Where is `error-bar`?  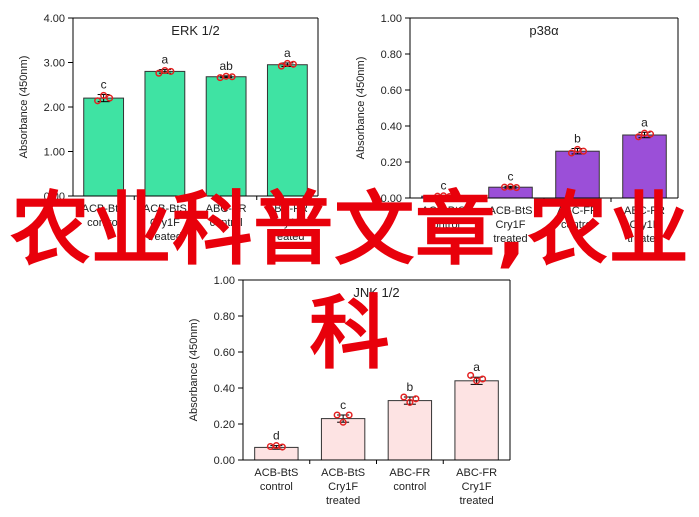
error-bar is located at coordinates (343, 418).